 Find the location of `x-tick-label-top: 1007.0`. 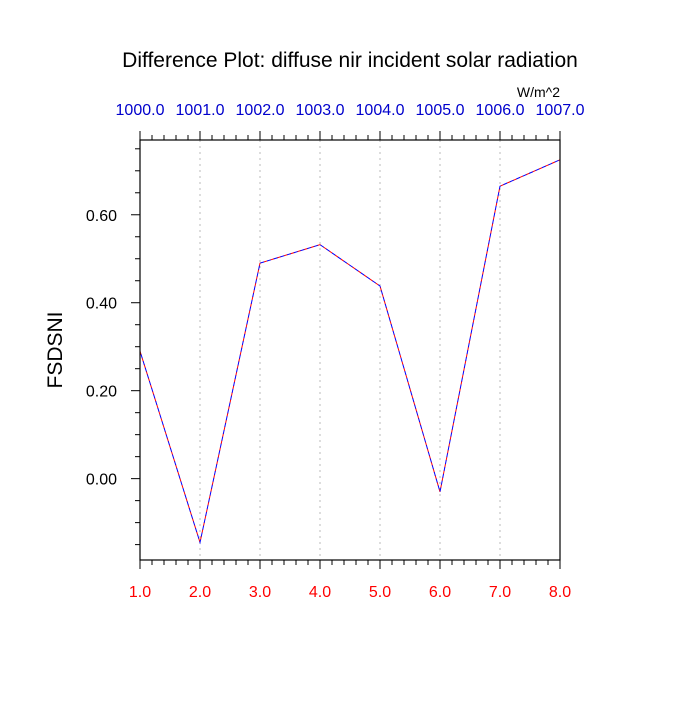

x-tick-label-top: 1007.0 is located at coordinates (560, 110).